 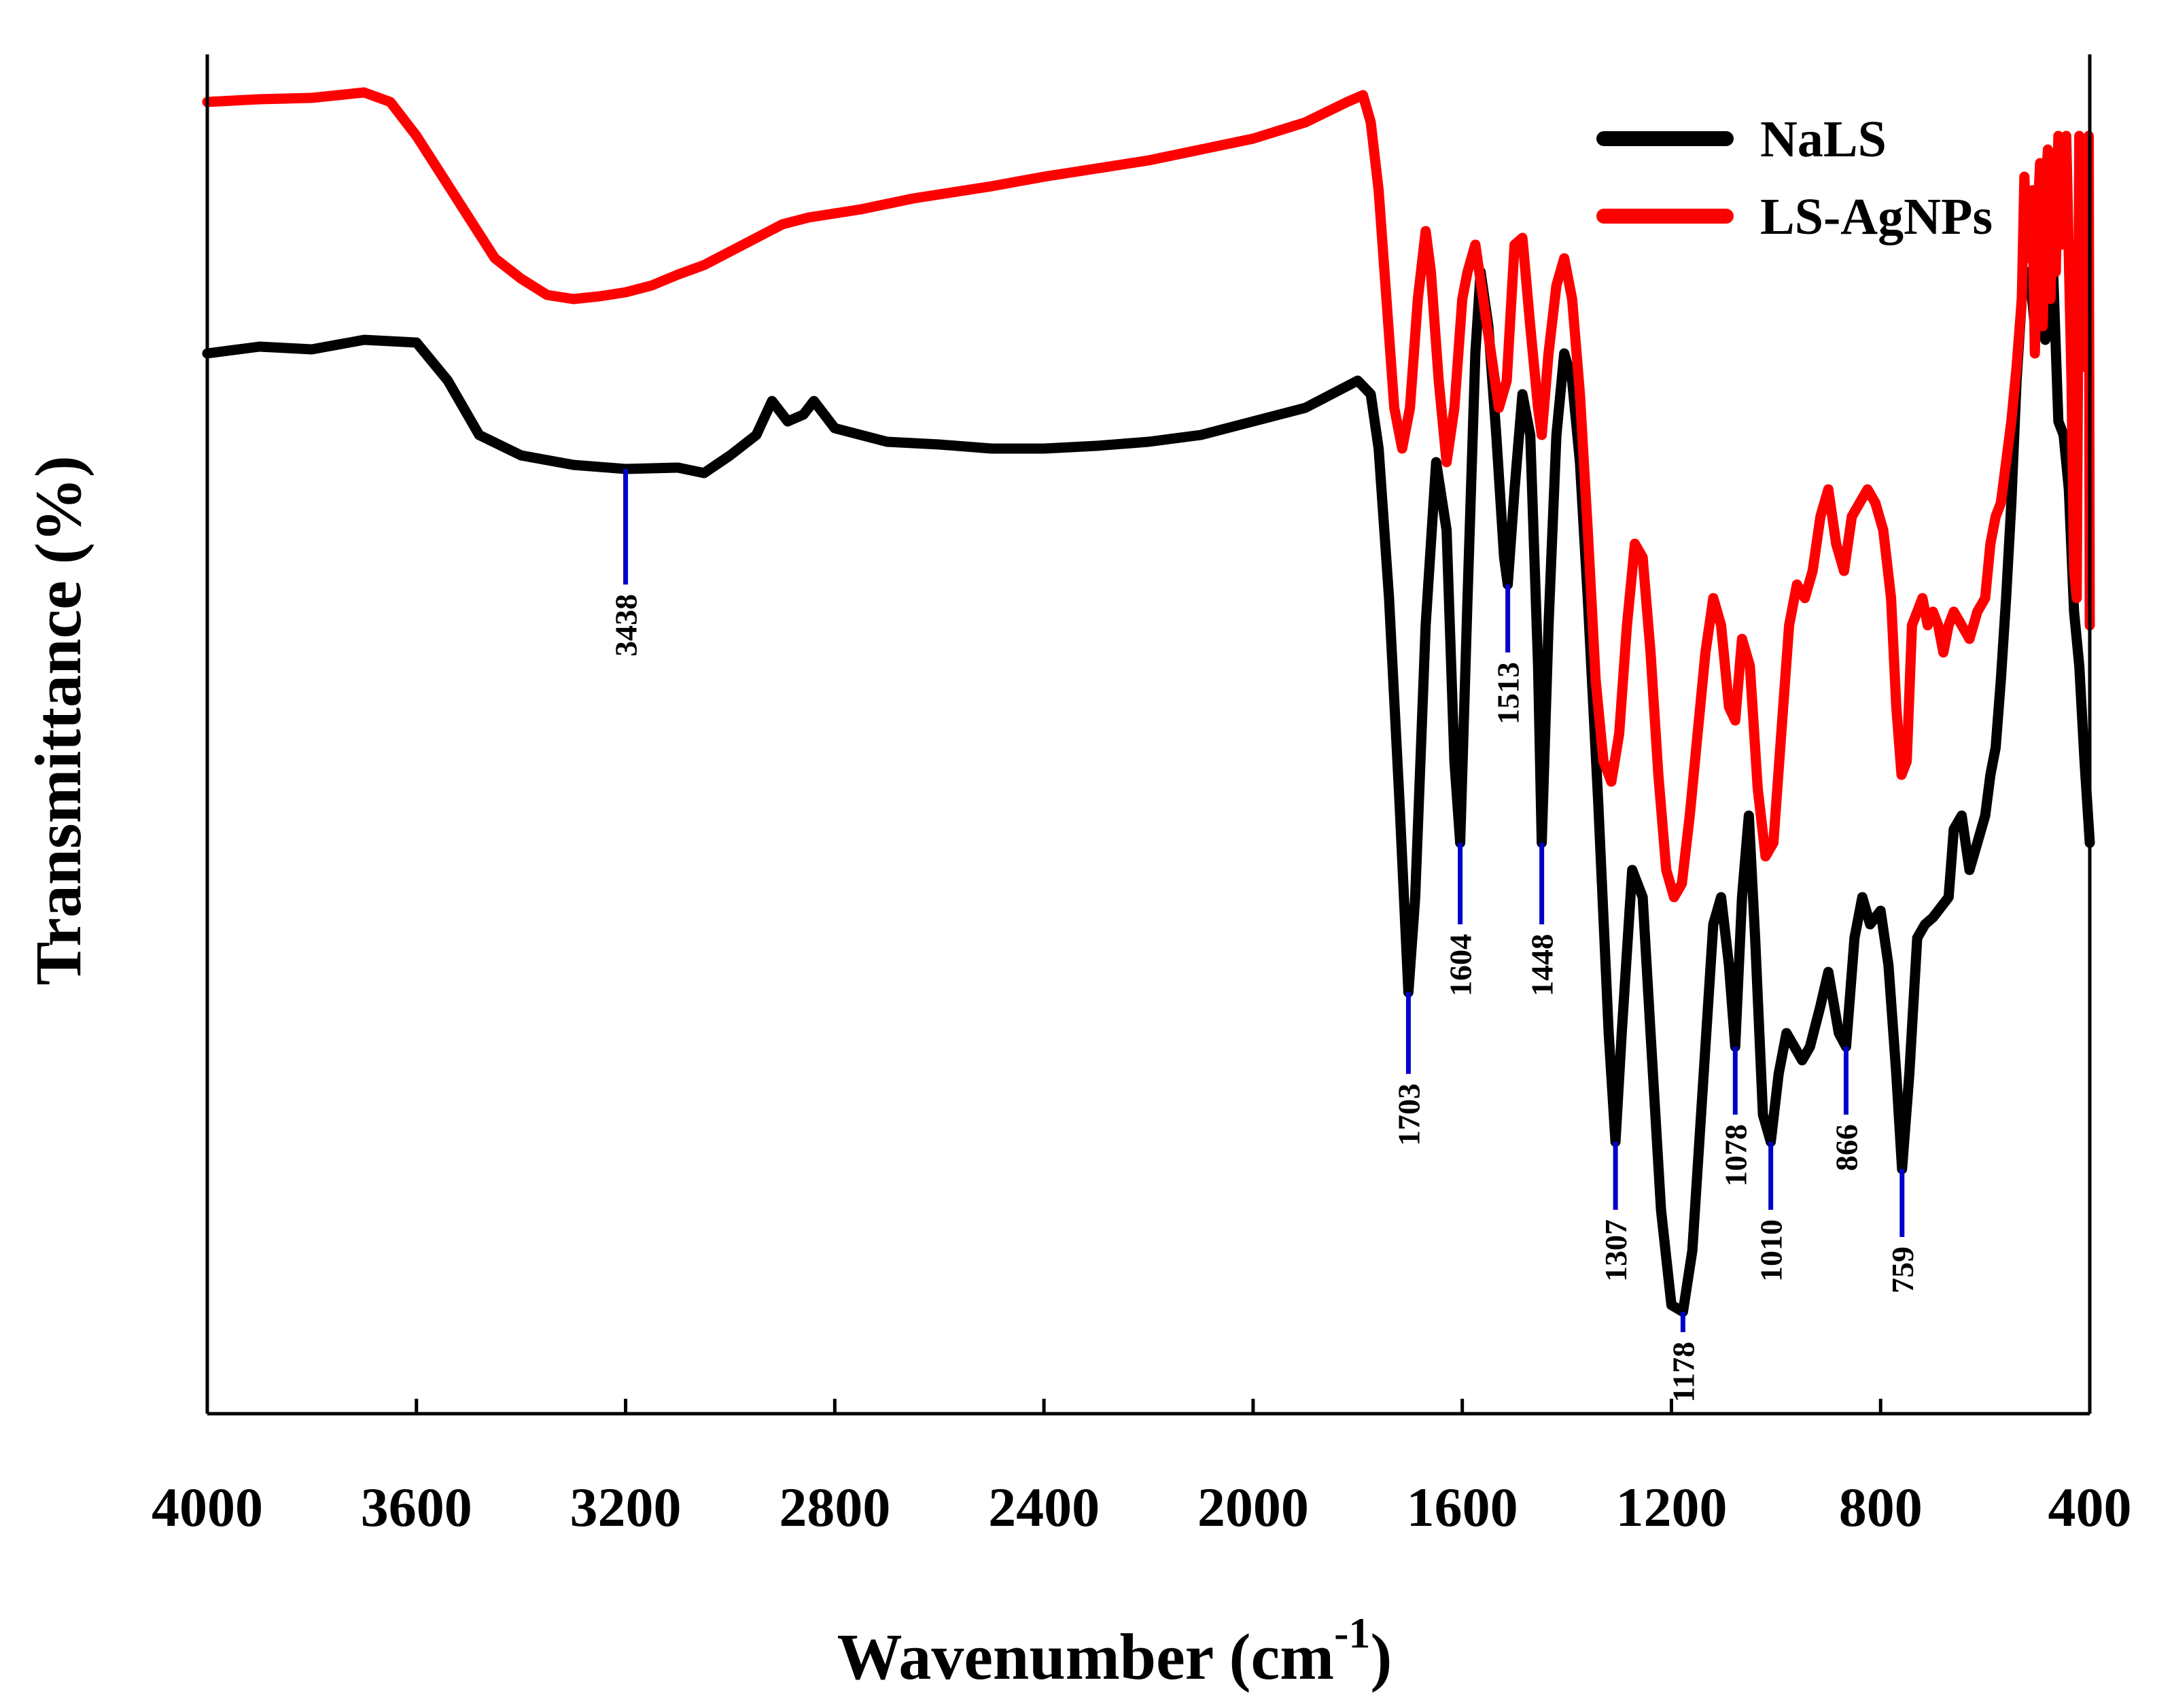 What do you see at coordinates (1044, 1507) in the screenshot?
I see `x-tick-label: 2400` at bounding box center [1044, 1507].